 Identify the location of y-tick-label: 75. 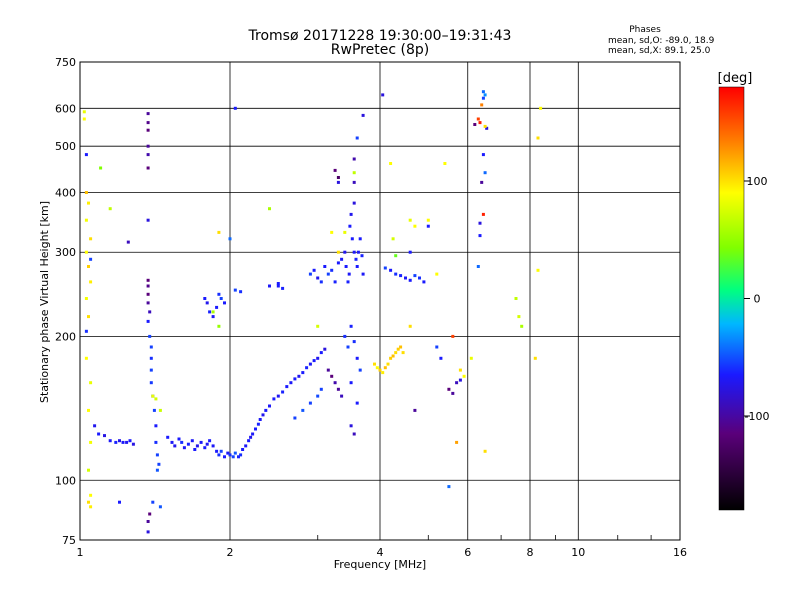
(69, 540).